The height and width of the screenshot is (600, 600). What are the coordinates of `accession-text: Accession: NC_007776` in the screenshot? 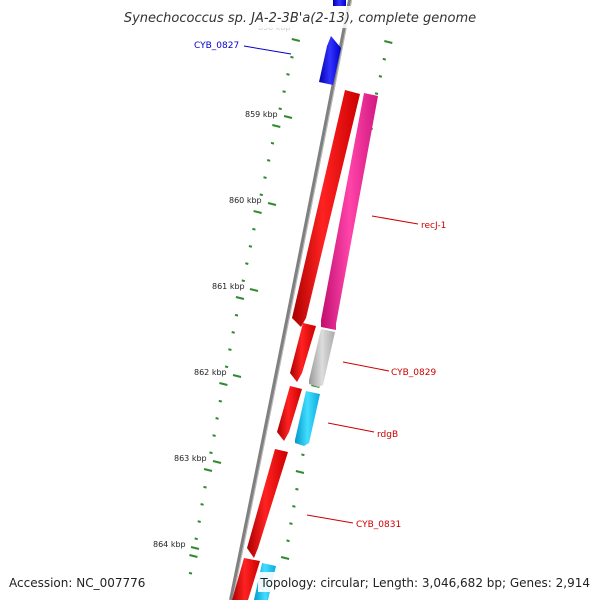 It's located at (77, 583).